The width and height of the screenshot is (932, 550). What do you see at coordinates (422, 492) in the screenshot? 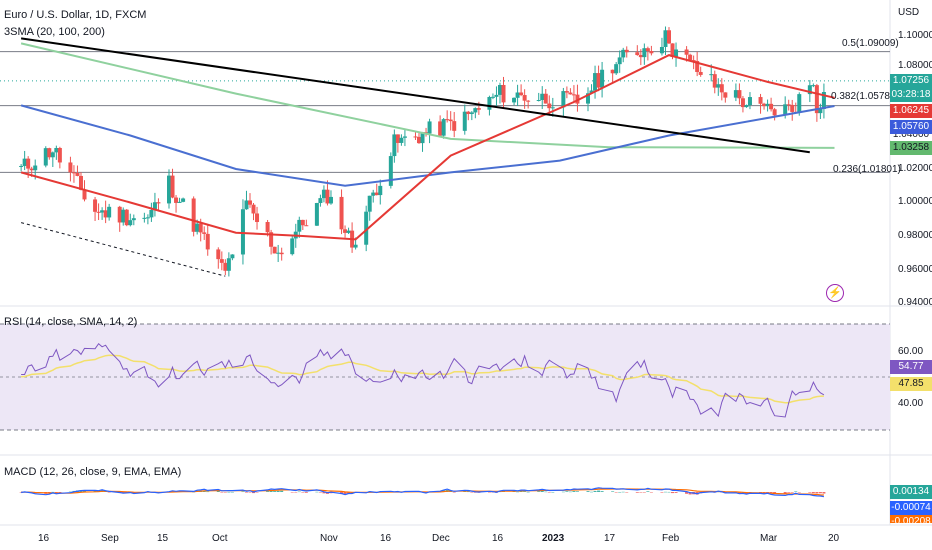
I see `macd-line` at bounding box center [422, 492].